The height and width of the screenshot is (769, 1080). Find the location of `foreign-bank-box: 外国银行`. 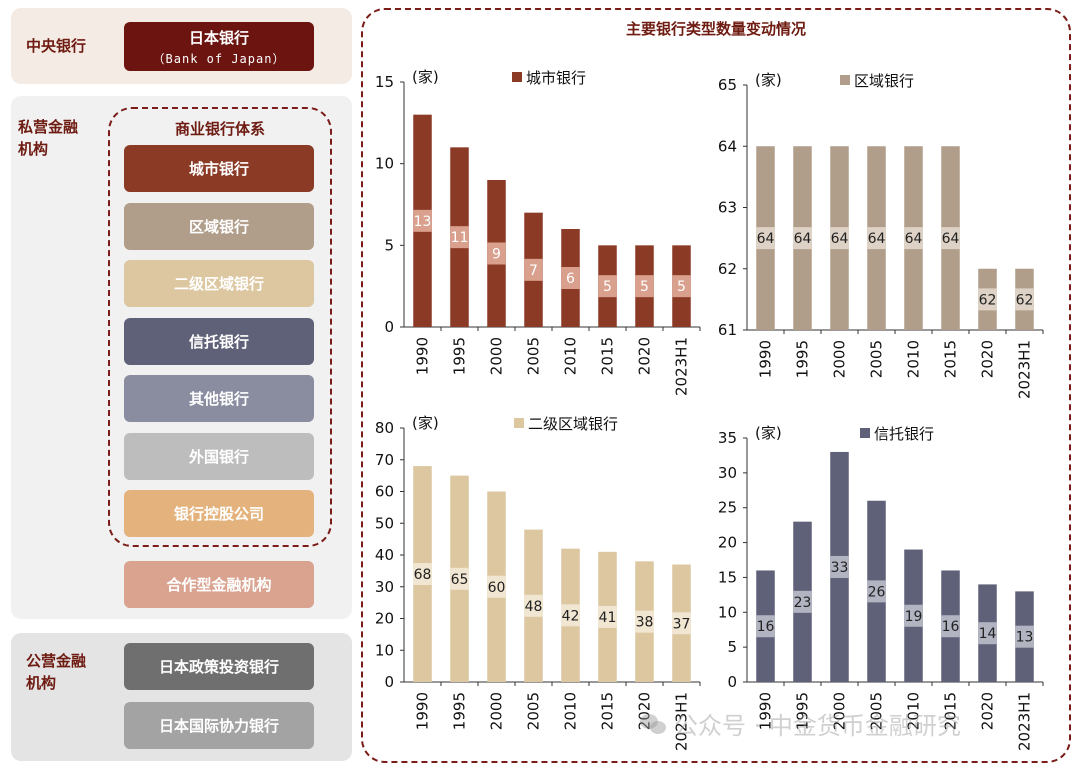

foreign-bank-box: 外国银行 is located at coordinates (219, 456).